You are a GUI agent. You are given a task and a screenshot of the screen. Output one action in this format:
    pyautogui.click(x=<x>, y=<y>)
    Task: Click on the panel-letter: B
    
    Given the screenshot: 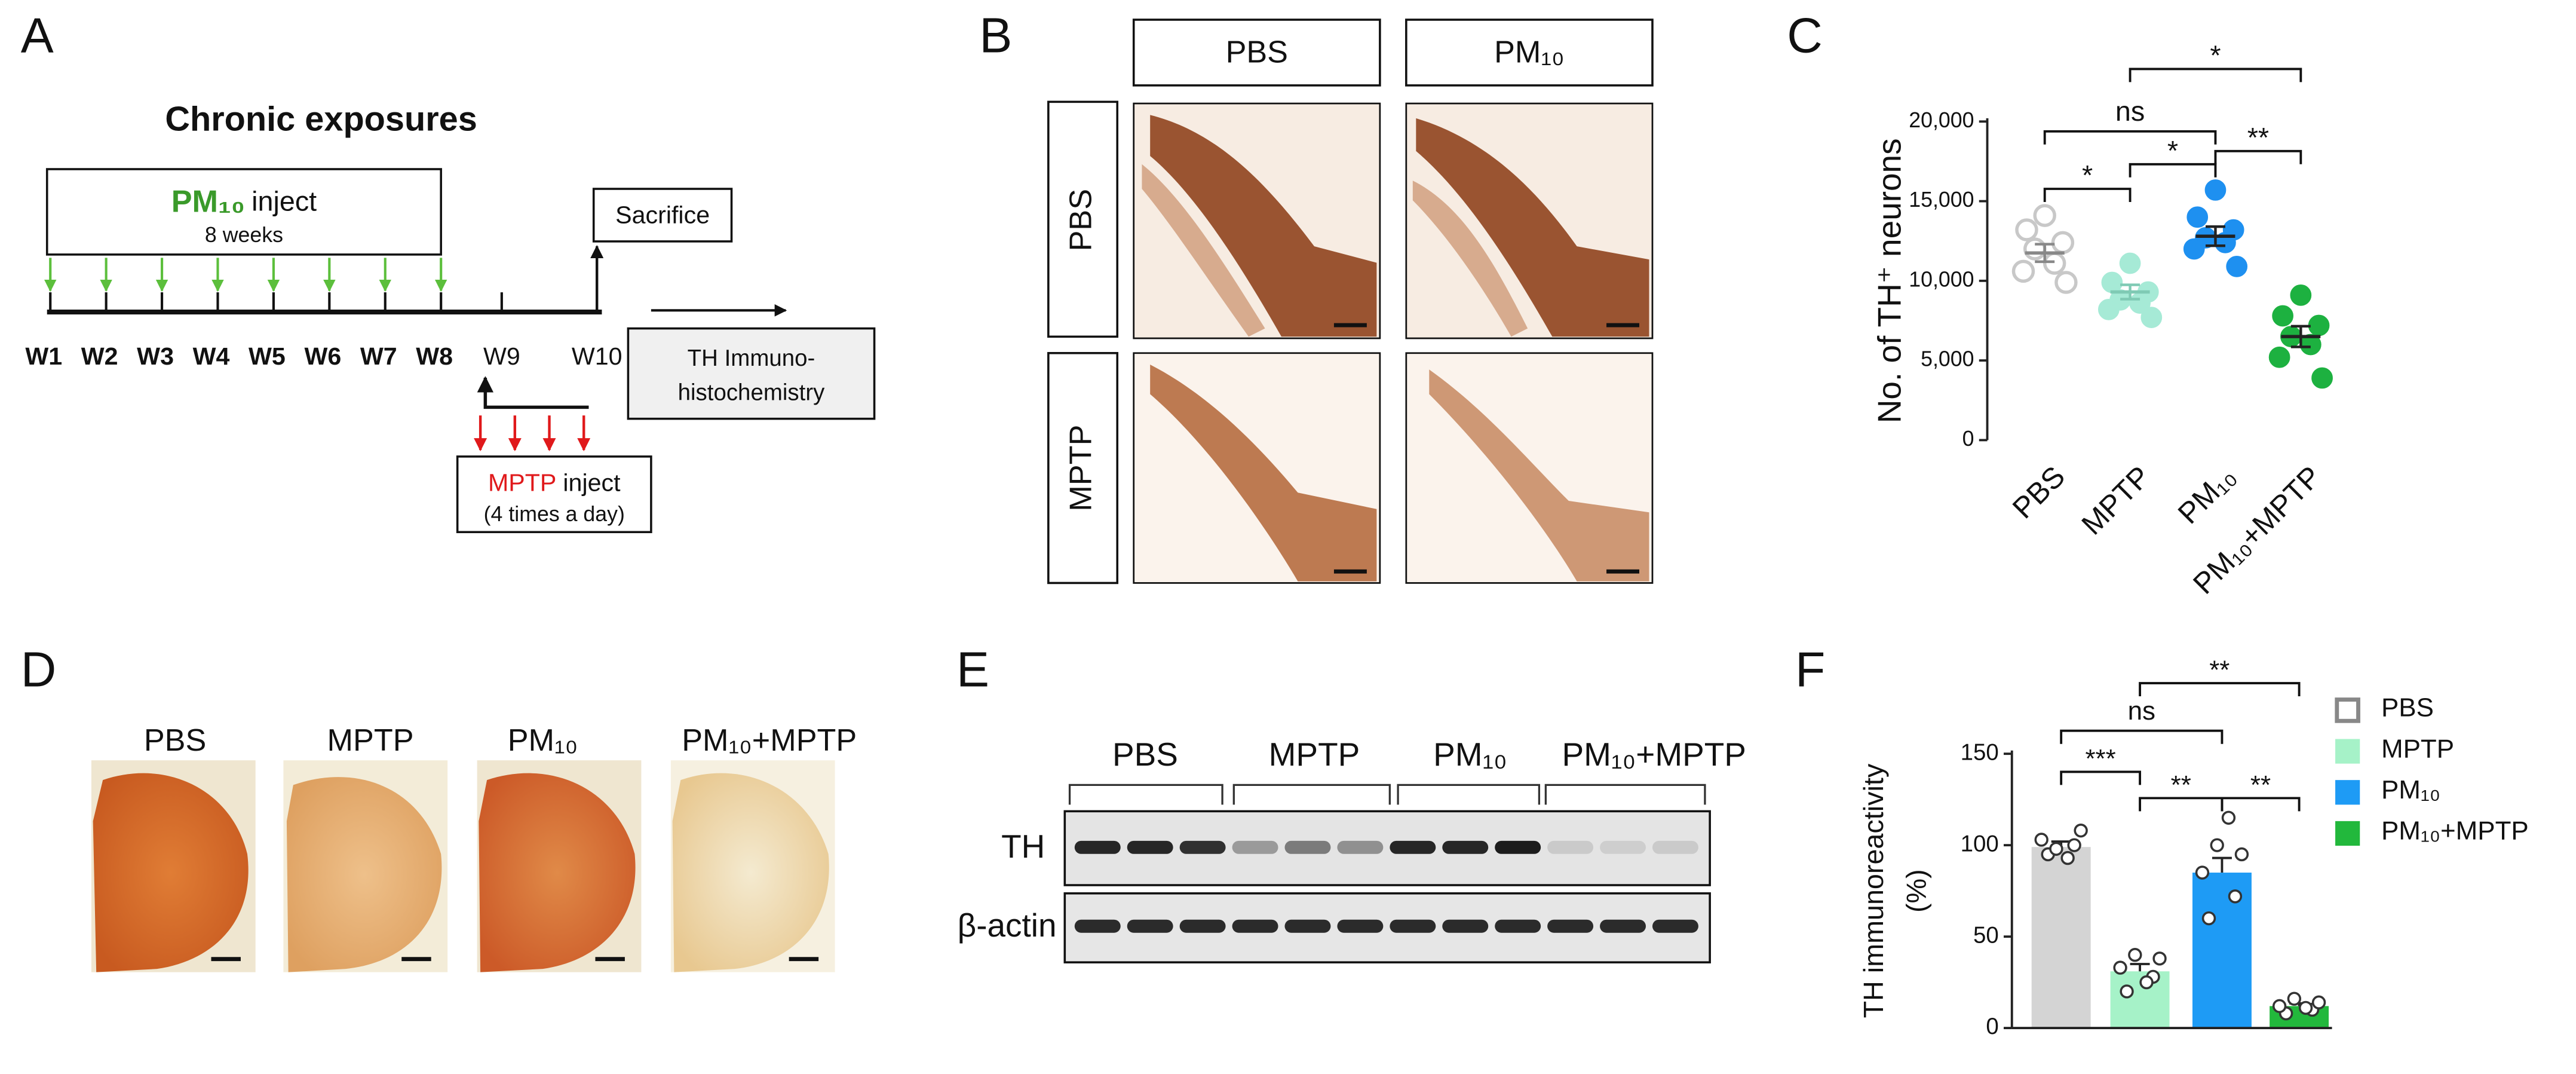 What is the action you would take?
    pyautogui.click(x=995, y=35)
    